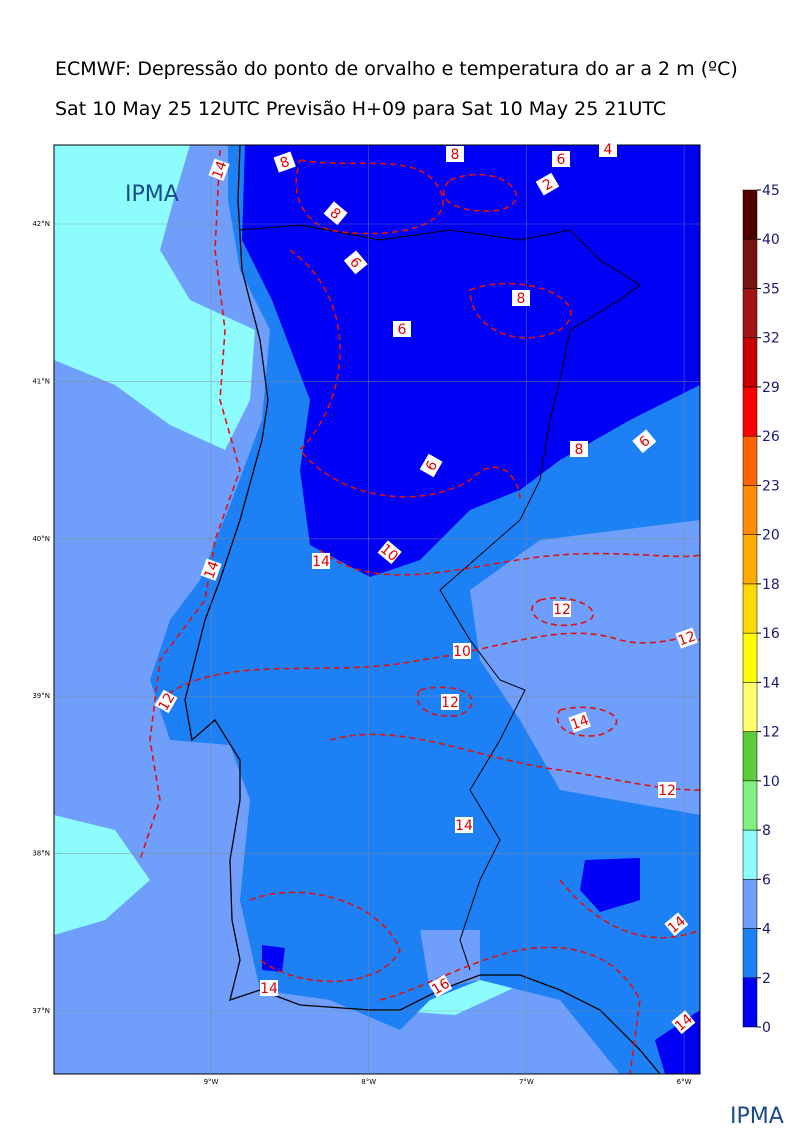 This screenshot has width=800, height=1131. Describe the element at coordinates (771, 536) in the screenshot. I see `colorbar-label: 20` at that location.